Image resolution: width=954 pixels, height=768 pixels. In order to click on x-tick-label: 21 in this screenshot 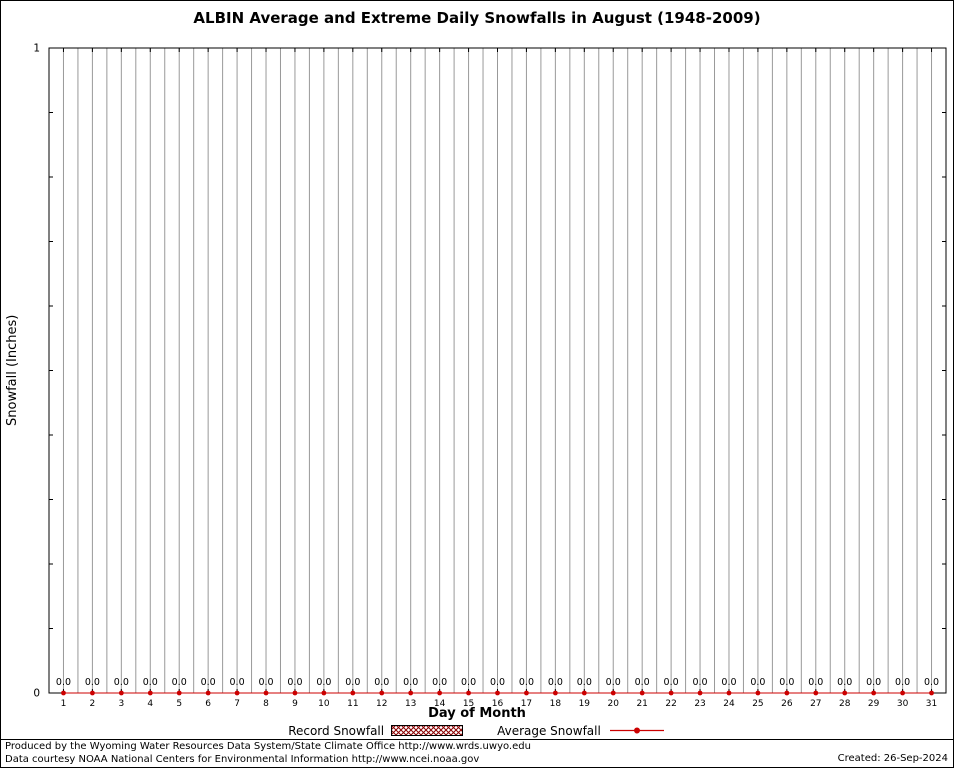, I will do `click(641, 704)`.